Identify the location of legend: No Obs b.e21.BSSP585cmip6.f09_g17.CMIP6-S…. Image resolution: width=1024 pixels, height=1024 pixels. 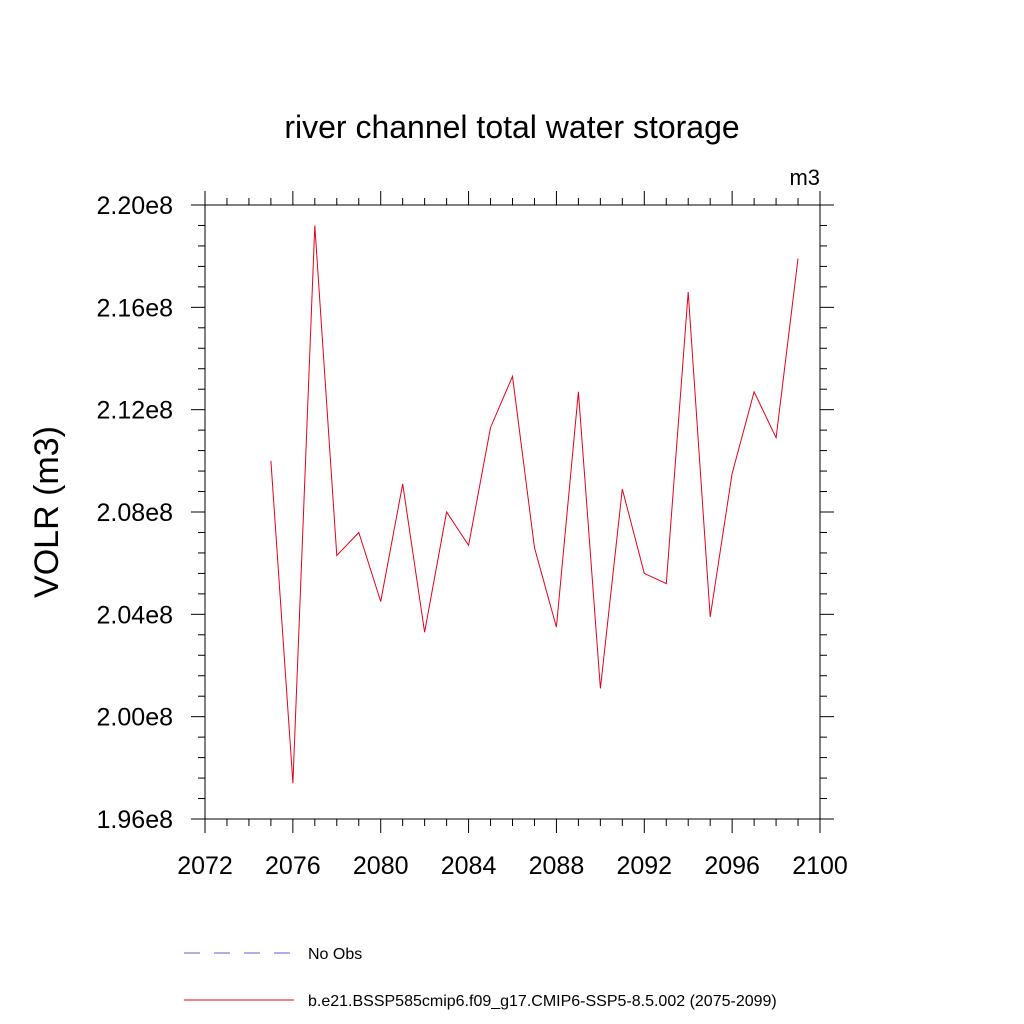
(480, 978).